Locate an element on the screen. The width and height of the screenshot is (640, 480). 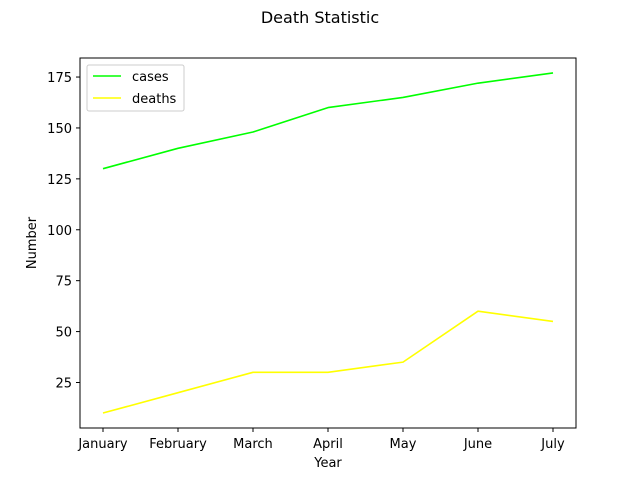
legend-label-deaths: deaths is located at coordinates (154, 99).